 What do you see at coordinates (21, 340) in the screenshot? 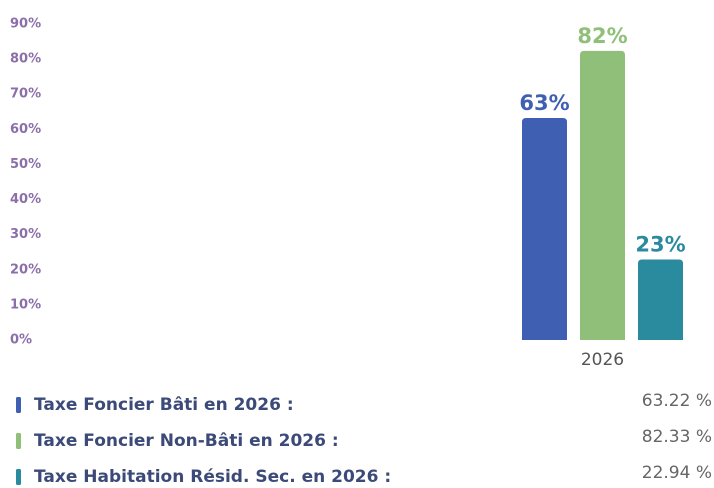
I see `y-tick-label: 0%` at bounding box center [21, 340].